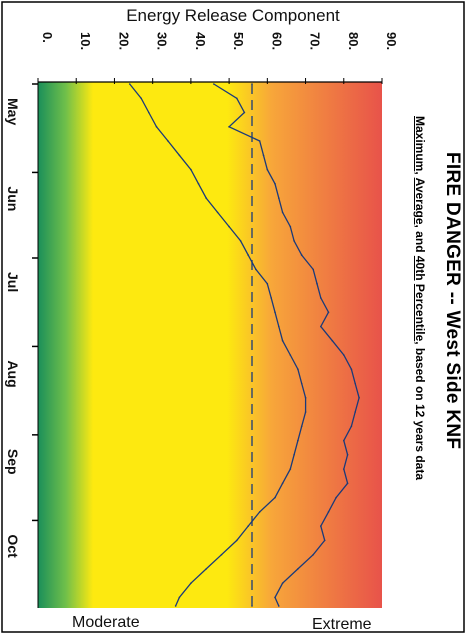 The height and width of the screenshot is (634, 466). What do you see at coordinates (353, 41) in the screenshot?
I see `ytick-label-8: 80.` at bounding box center [353, 41].